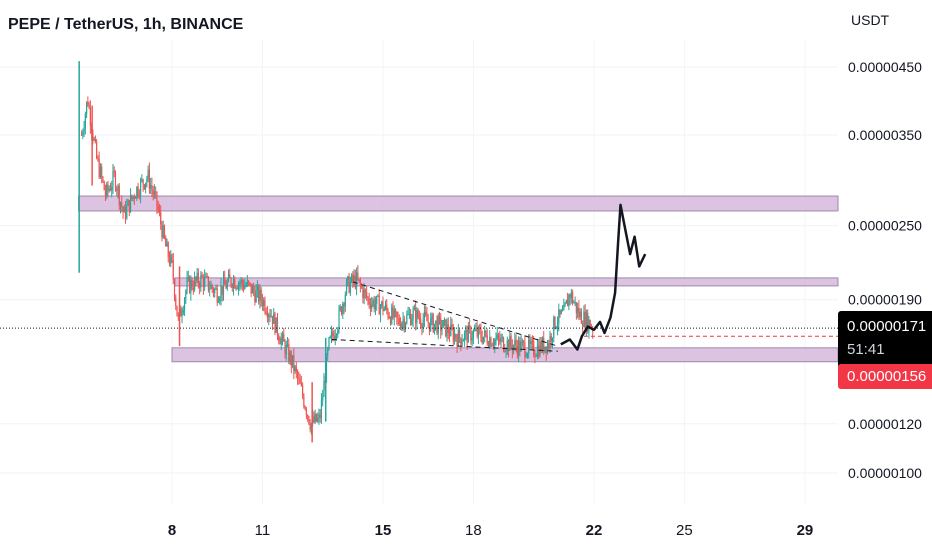 The height and width of the screenshot is (550, 932). Describe the element at coordinates (419, 332) in the screenshot. I see `price-levels` at that location.